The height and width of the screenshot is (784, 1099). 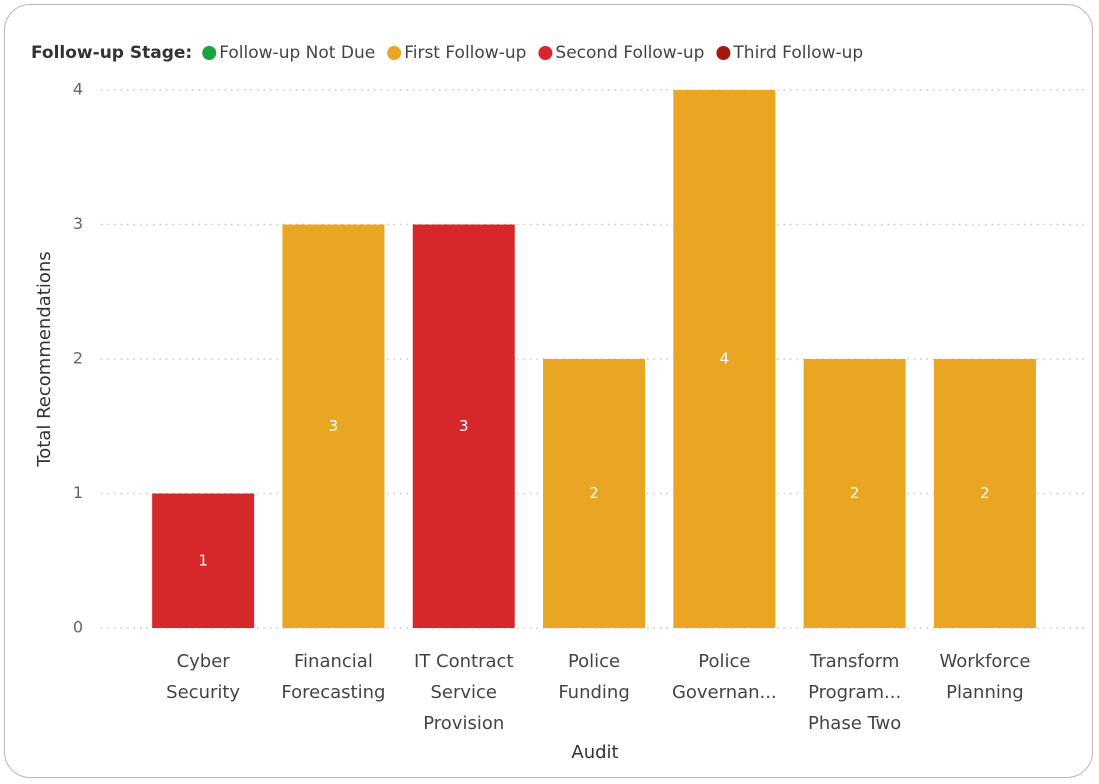 What do you see at coordinates (797, 53) in the screenshot?
I see `legend-label: Third Follow-up` at bounding box center [797, 53].